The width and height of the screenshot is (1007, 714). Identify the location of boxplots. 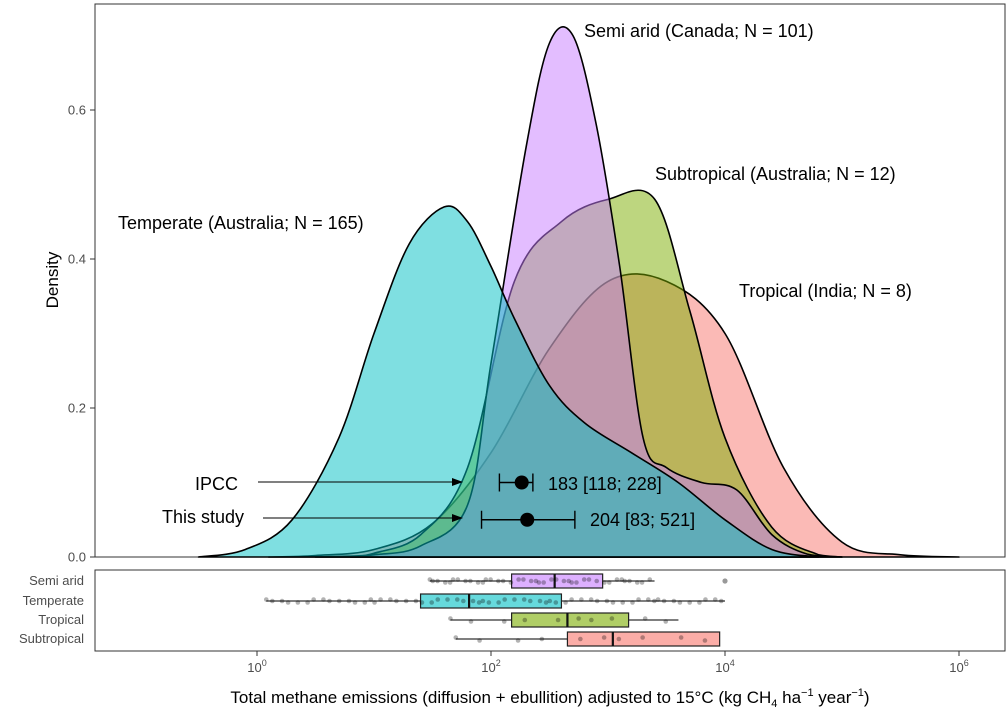
(495, 610).